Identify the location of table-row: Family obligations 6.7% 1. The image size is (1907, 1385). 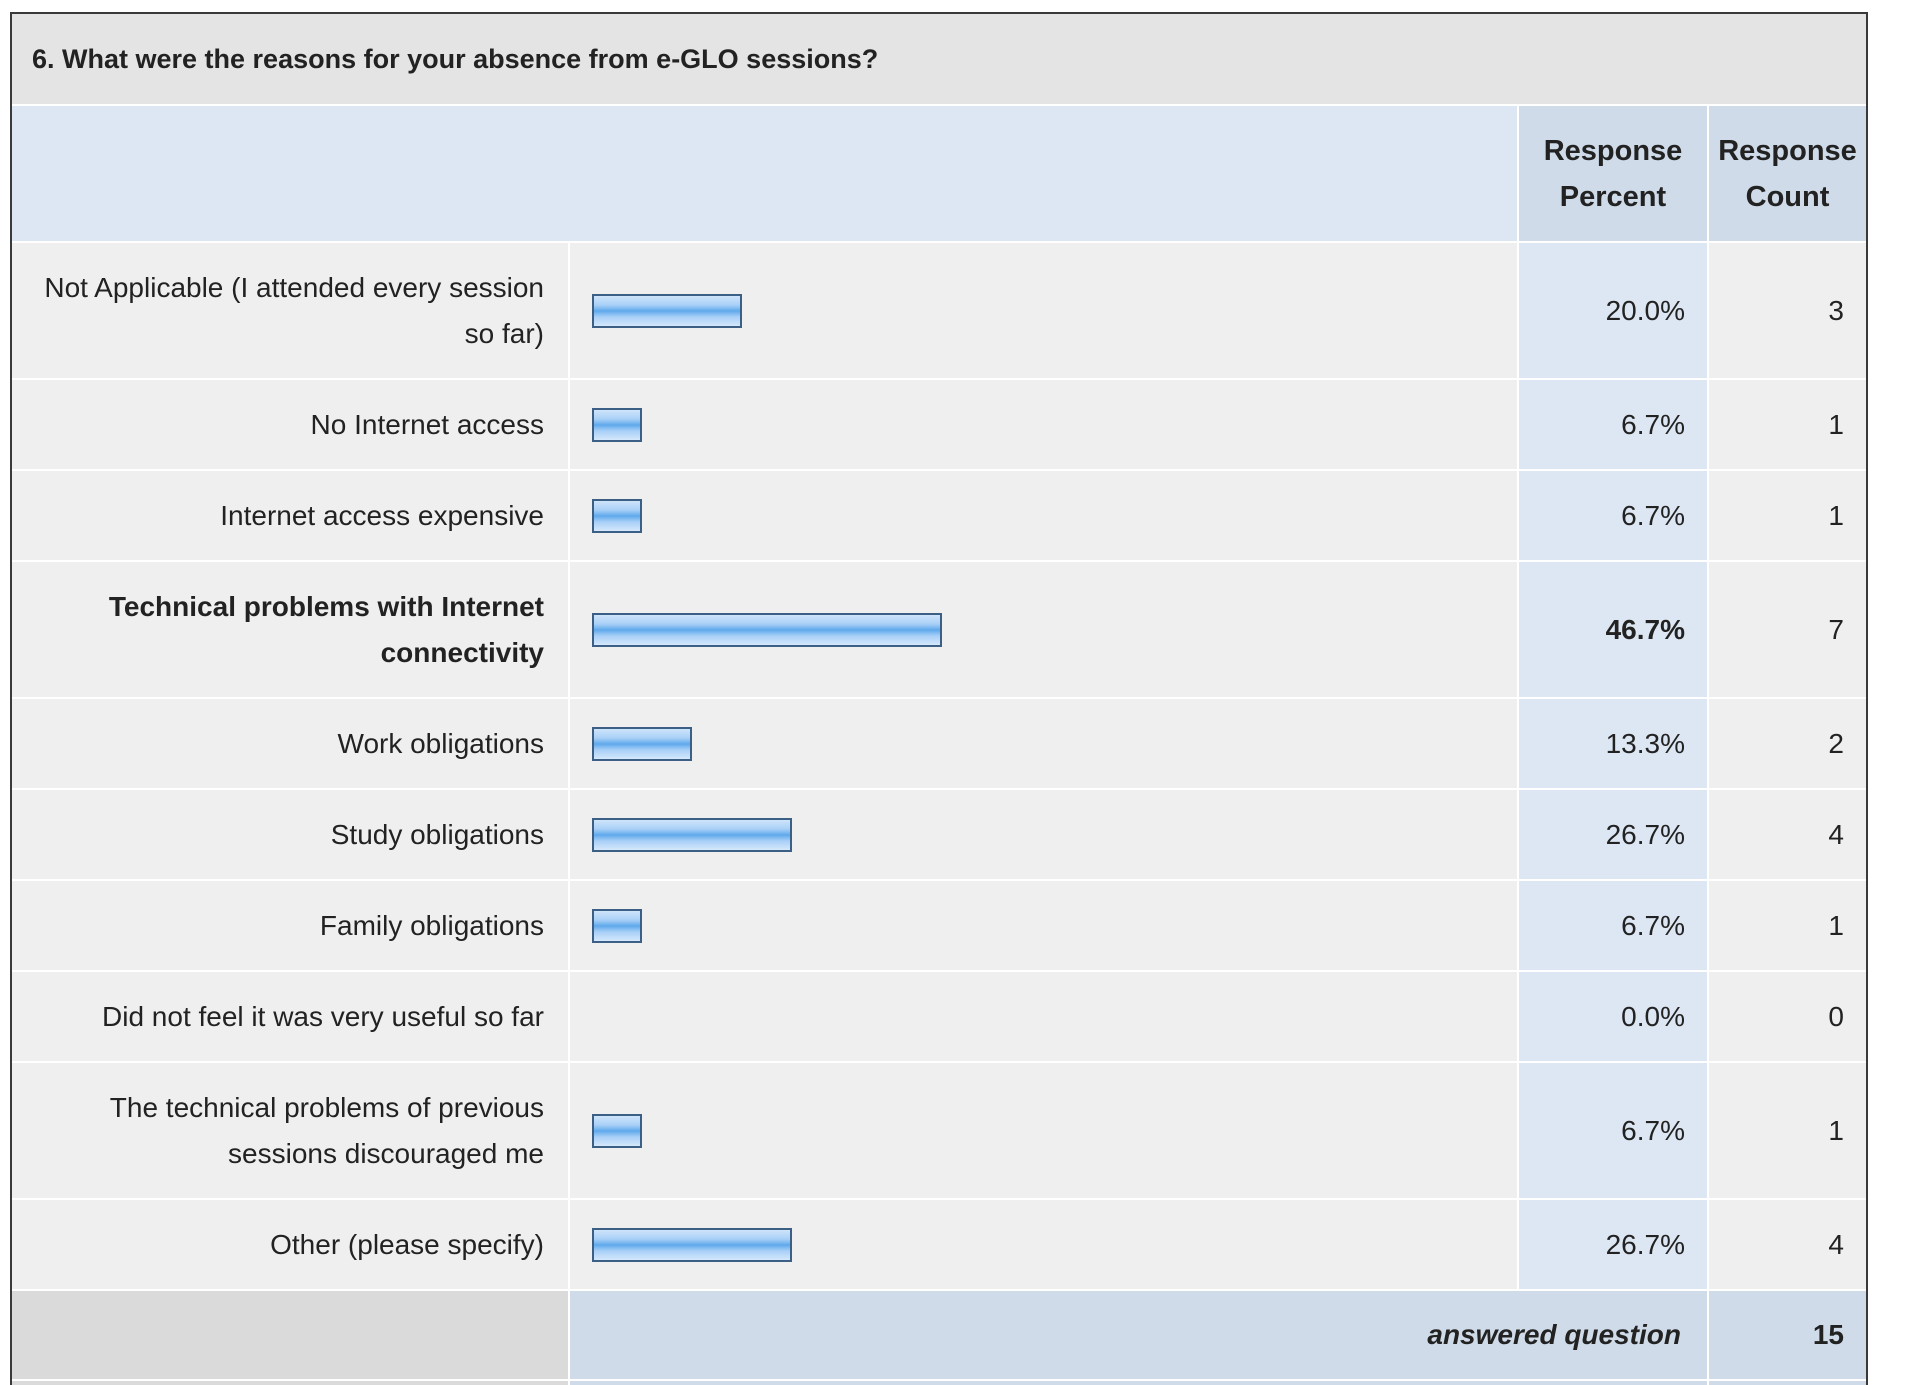
(939, 926).